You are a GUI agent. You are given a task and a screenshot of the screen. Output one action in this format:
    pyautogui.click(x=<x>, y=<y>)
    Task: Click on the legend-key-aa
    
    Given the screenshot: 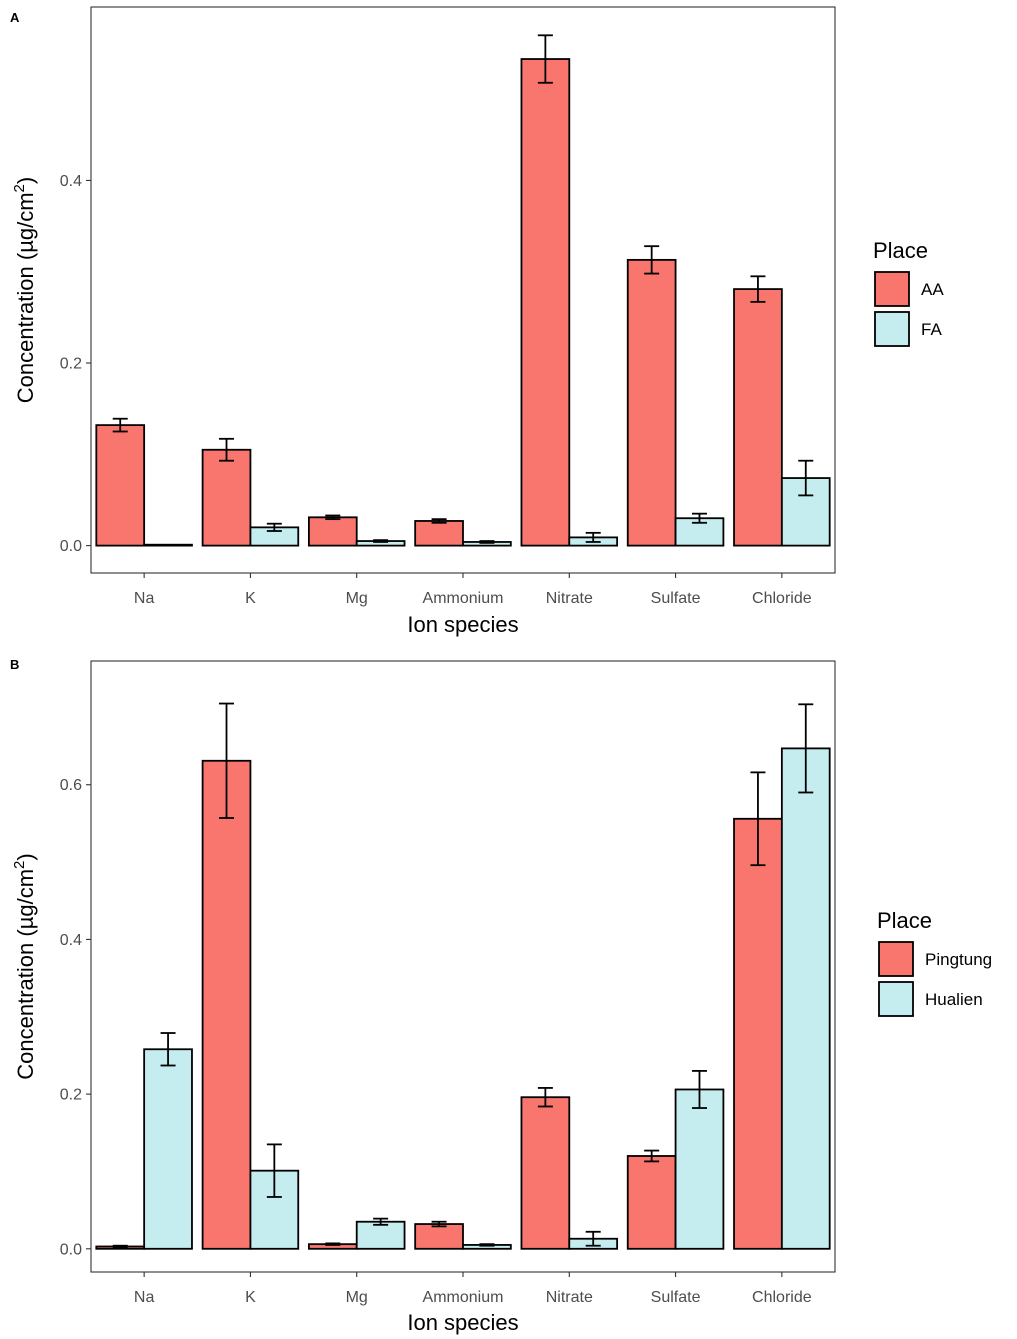 What is the action you would take?
    pyautogui.click(x=892, y=289)
    